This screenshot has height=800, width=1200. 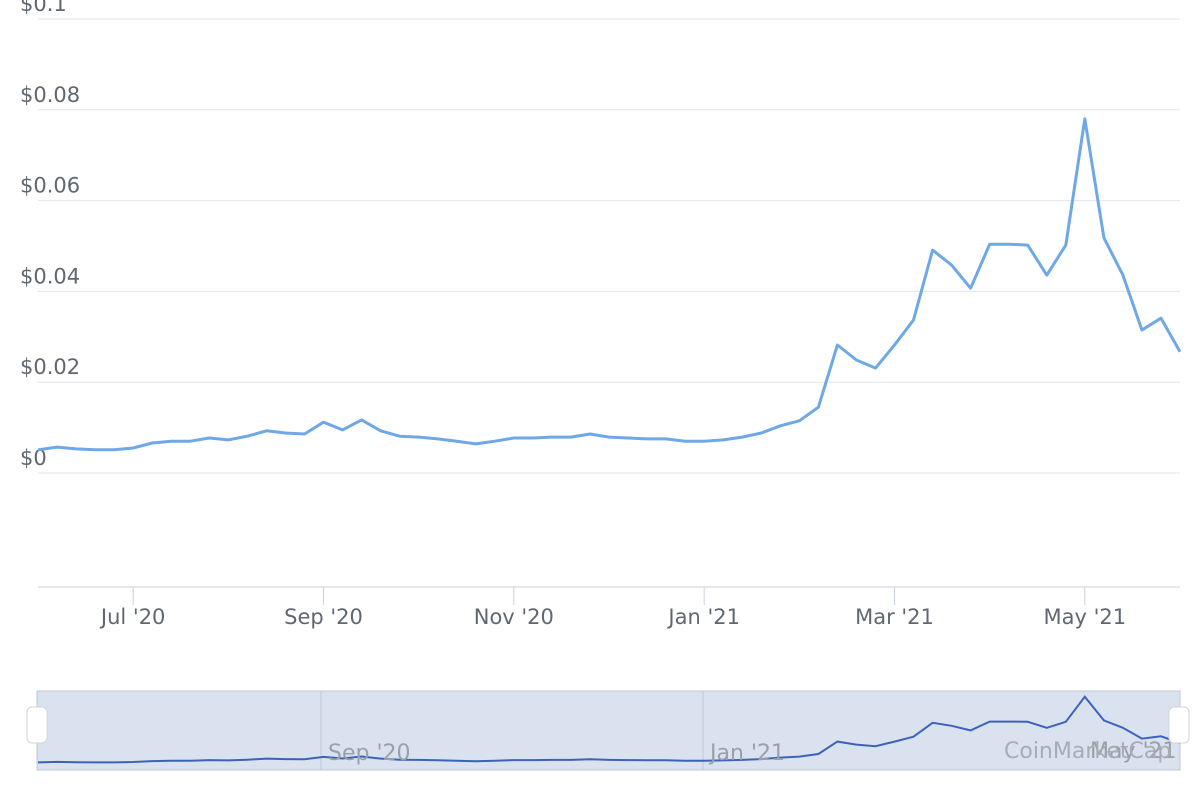 What do you see at coordinates (1085, 617) in the screenshot?
I see `x-tick-label: May '21` at bounding box center [1085, 617].